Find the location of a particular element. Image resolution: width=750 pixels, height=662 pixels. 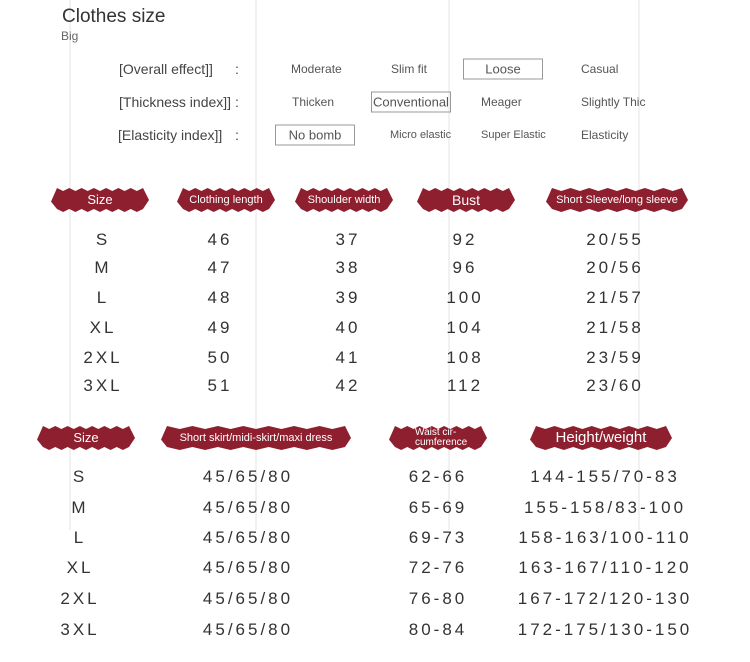

table-cell: 69-73 is located at coordinates (438, 537).